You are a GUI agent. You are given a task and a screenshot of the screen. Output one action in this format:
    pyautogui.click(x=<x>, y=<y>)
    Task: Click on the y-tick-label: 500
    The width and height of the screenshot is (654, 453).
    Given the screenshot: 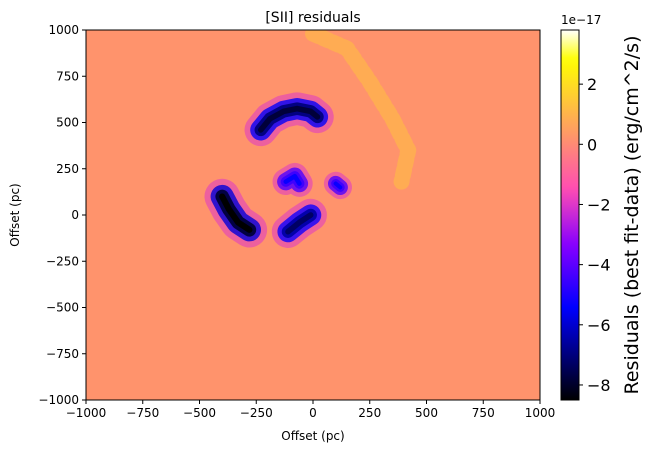 What is the action you would take?
    pyautogui.click(x=67, y=123)
    